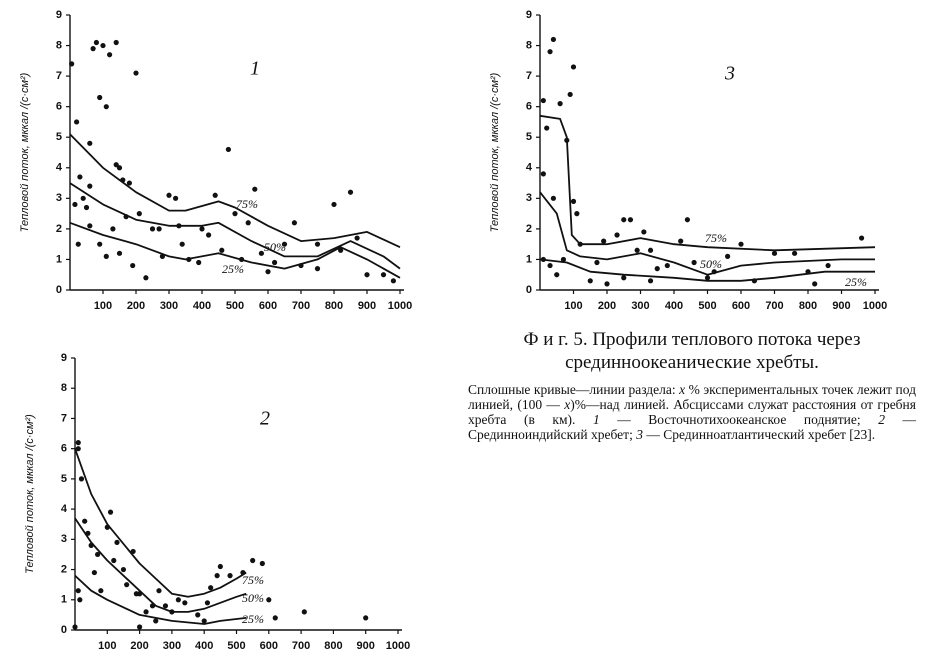  I want to click on caption-text: — Срединноатлантический хребет [23]., so click(759, 434).